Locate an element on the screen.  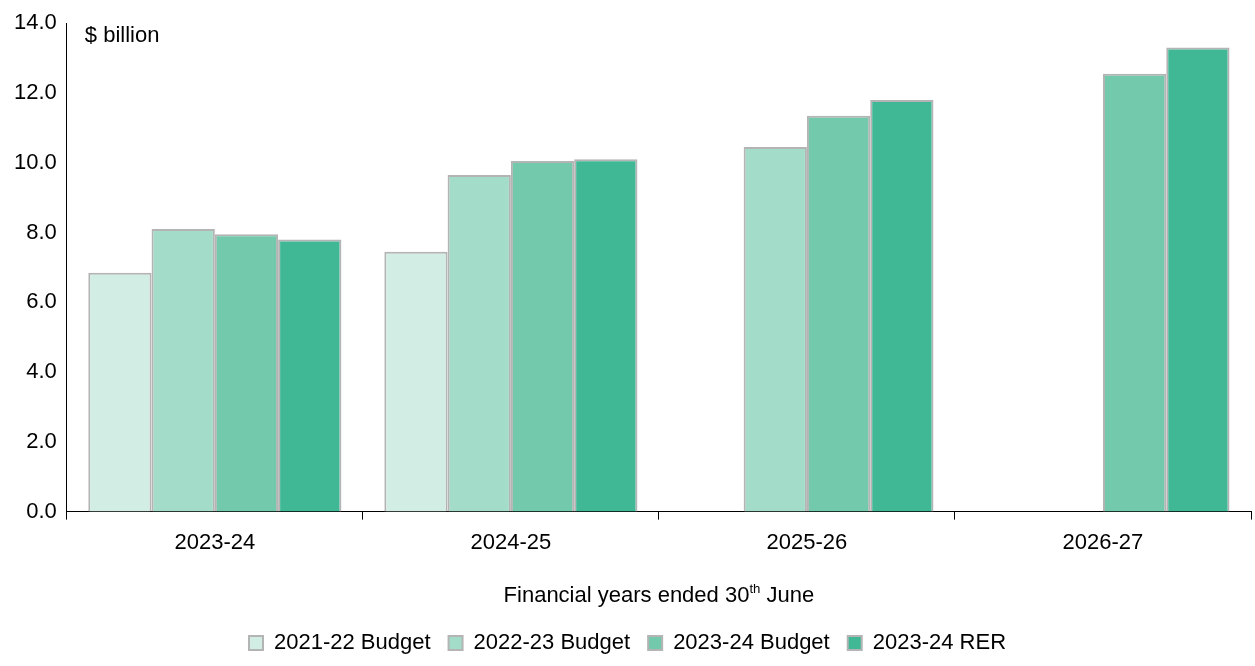
legend-label: 2021-22 Budget is located at coordinates (352, 642).